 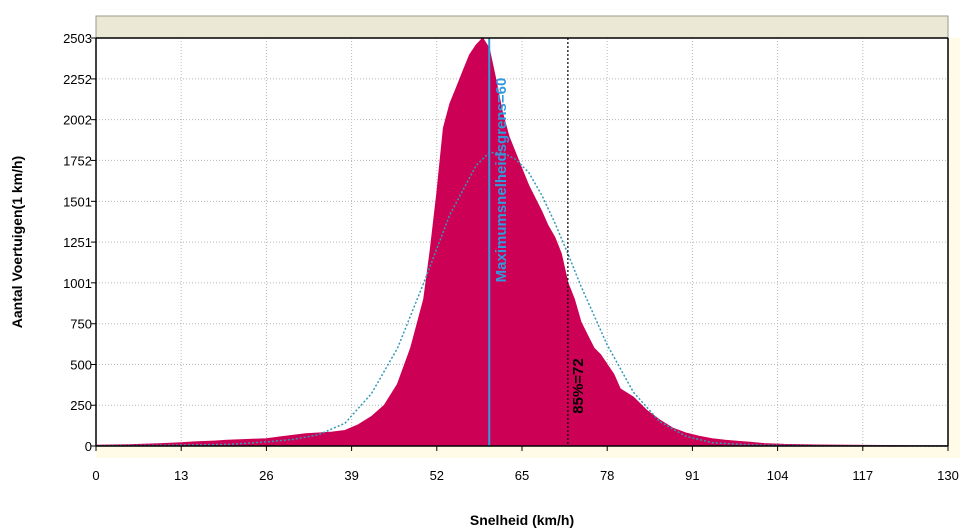 I want to click on y-tick-label: 1001, so click(x=77, y=283).